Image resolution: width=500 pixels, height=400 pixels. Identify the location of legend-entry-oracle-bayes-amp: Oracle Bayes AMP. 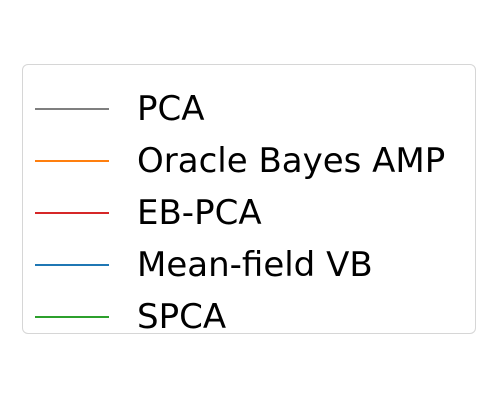
(249, 159).